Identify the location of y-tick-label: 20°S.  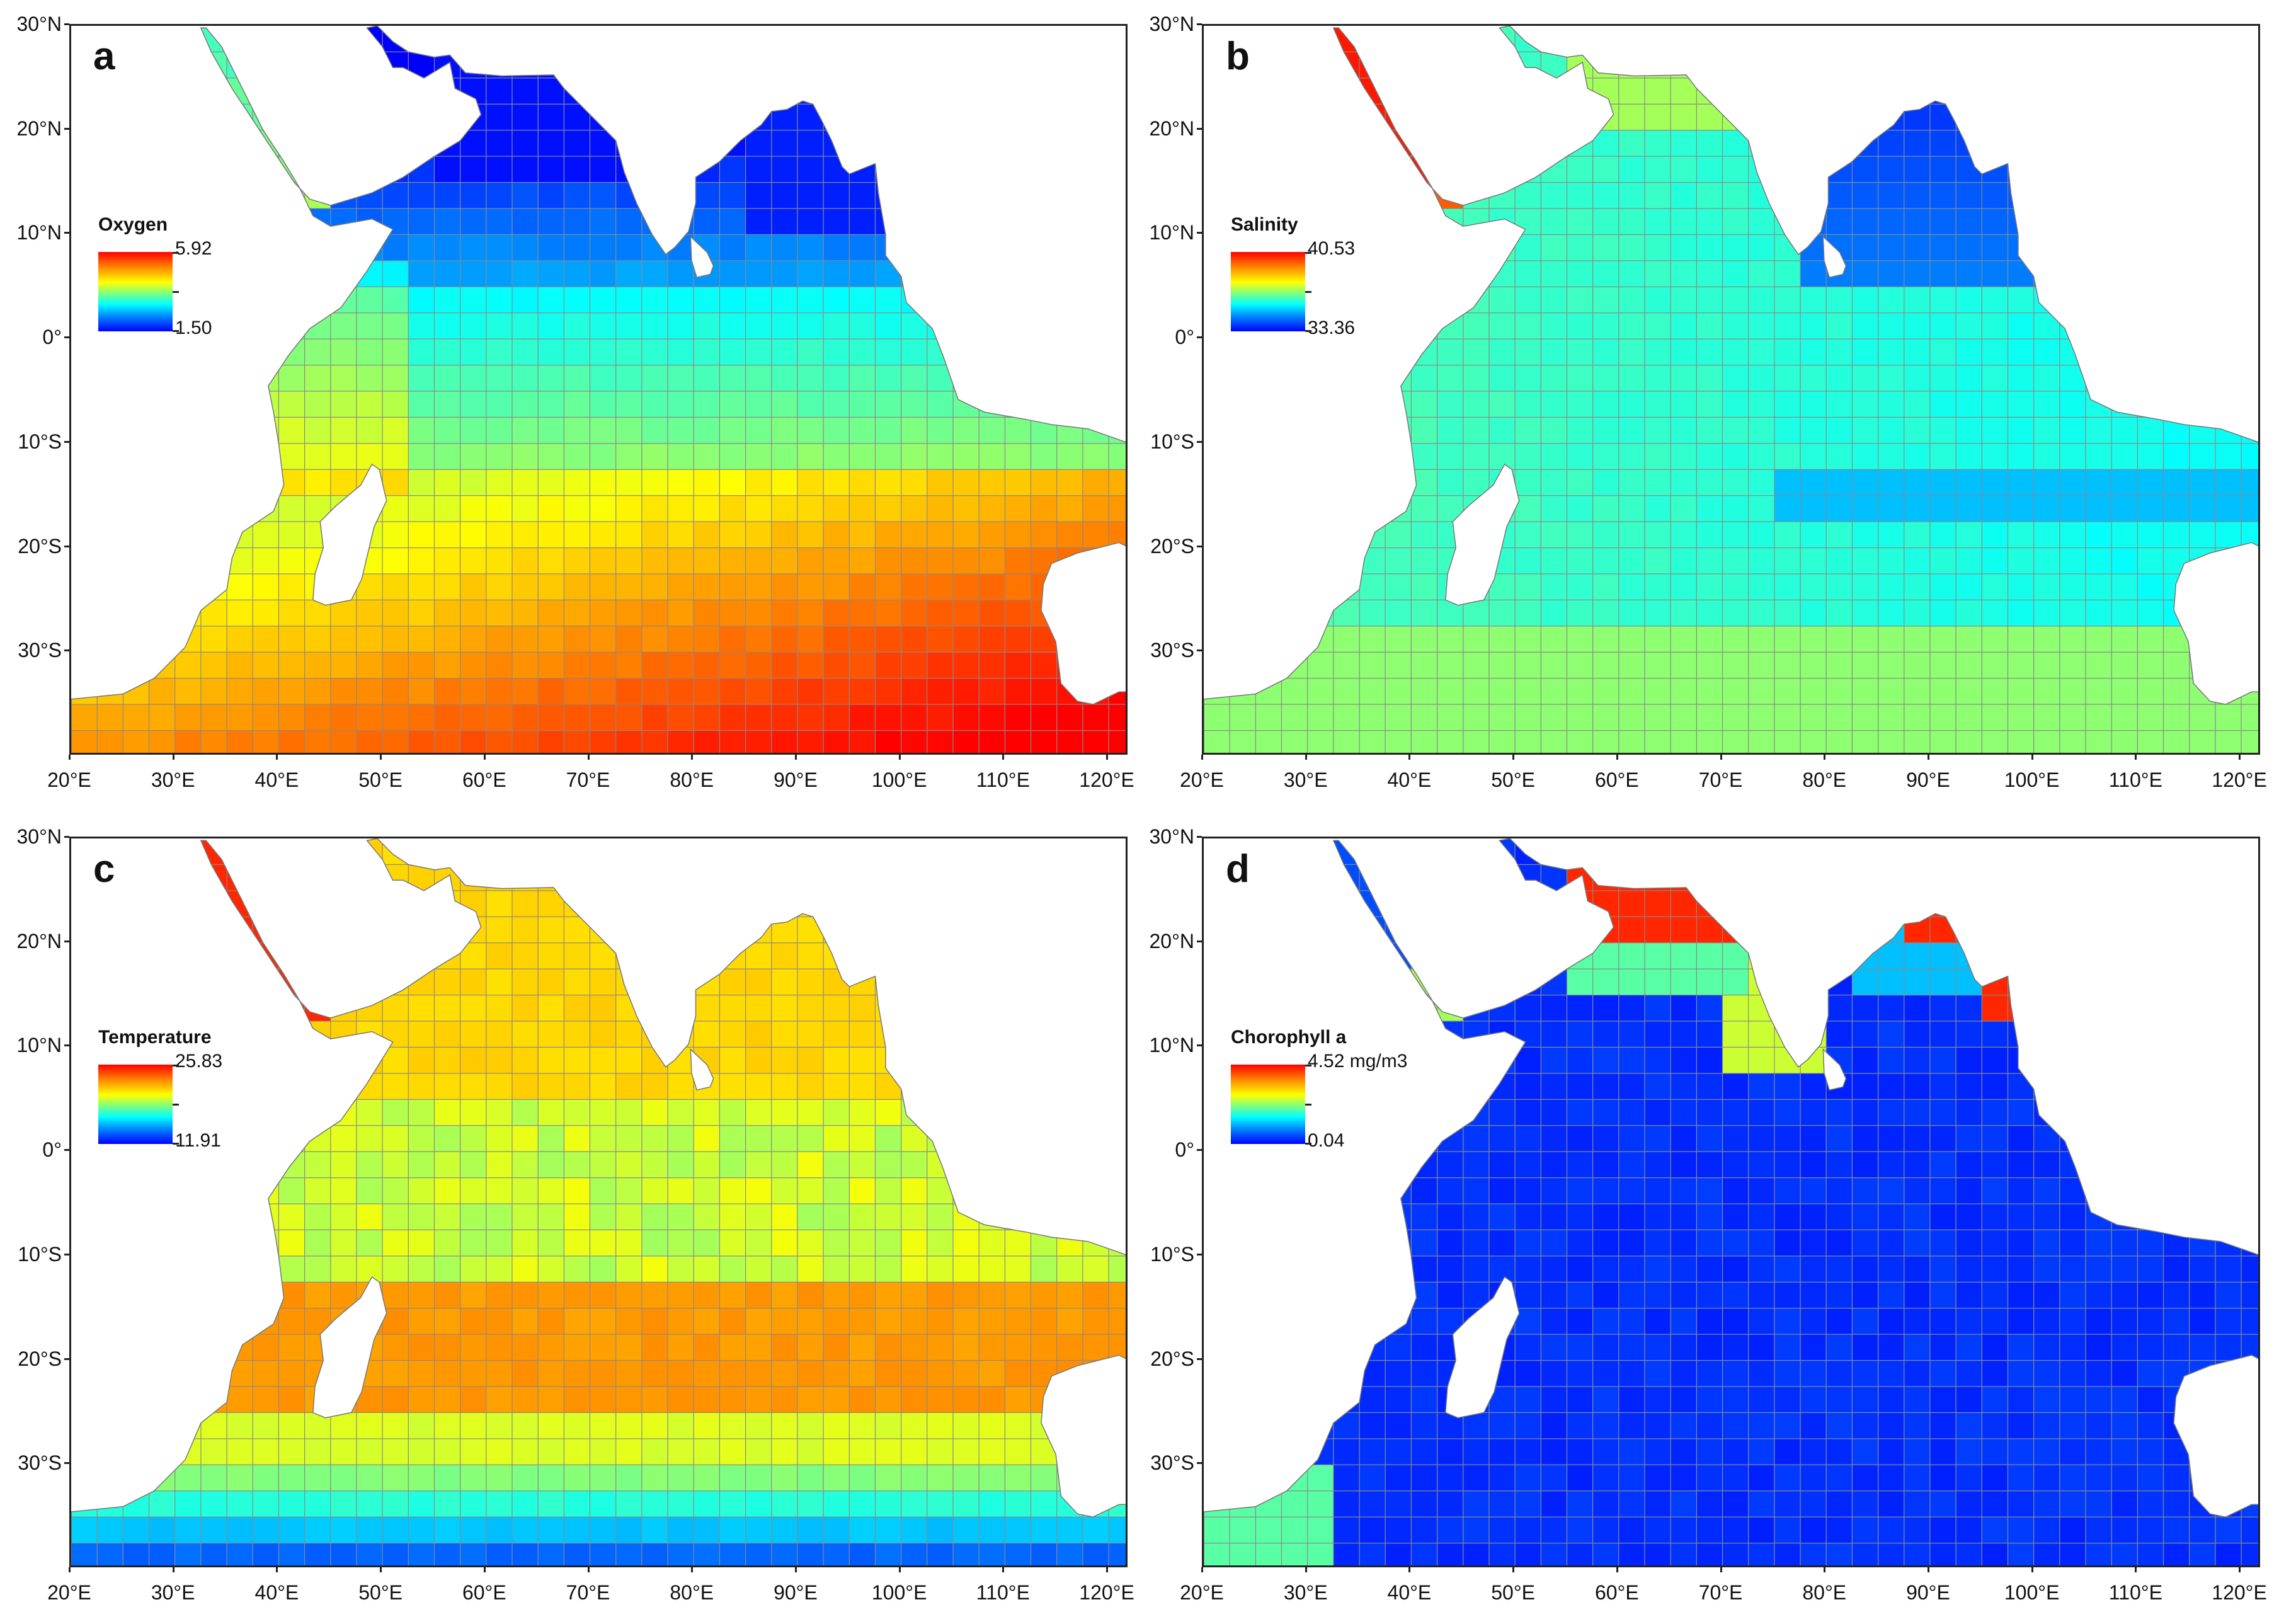
(40, 1358).